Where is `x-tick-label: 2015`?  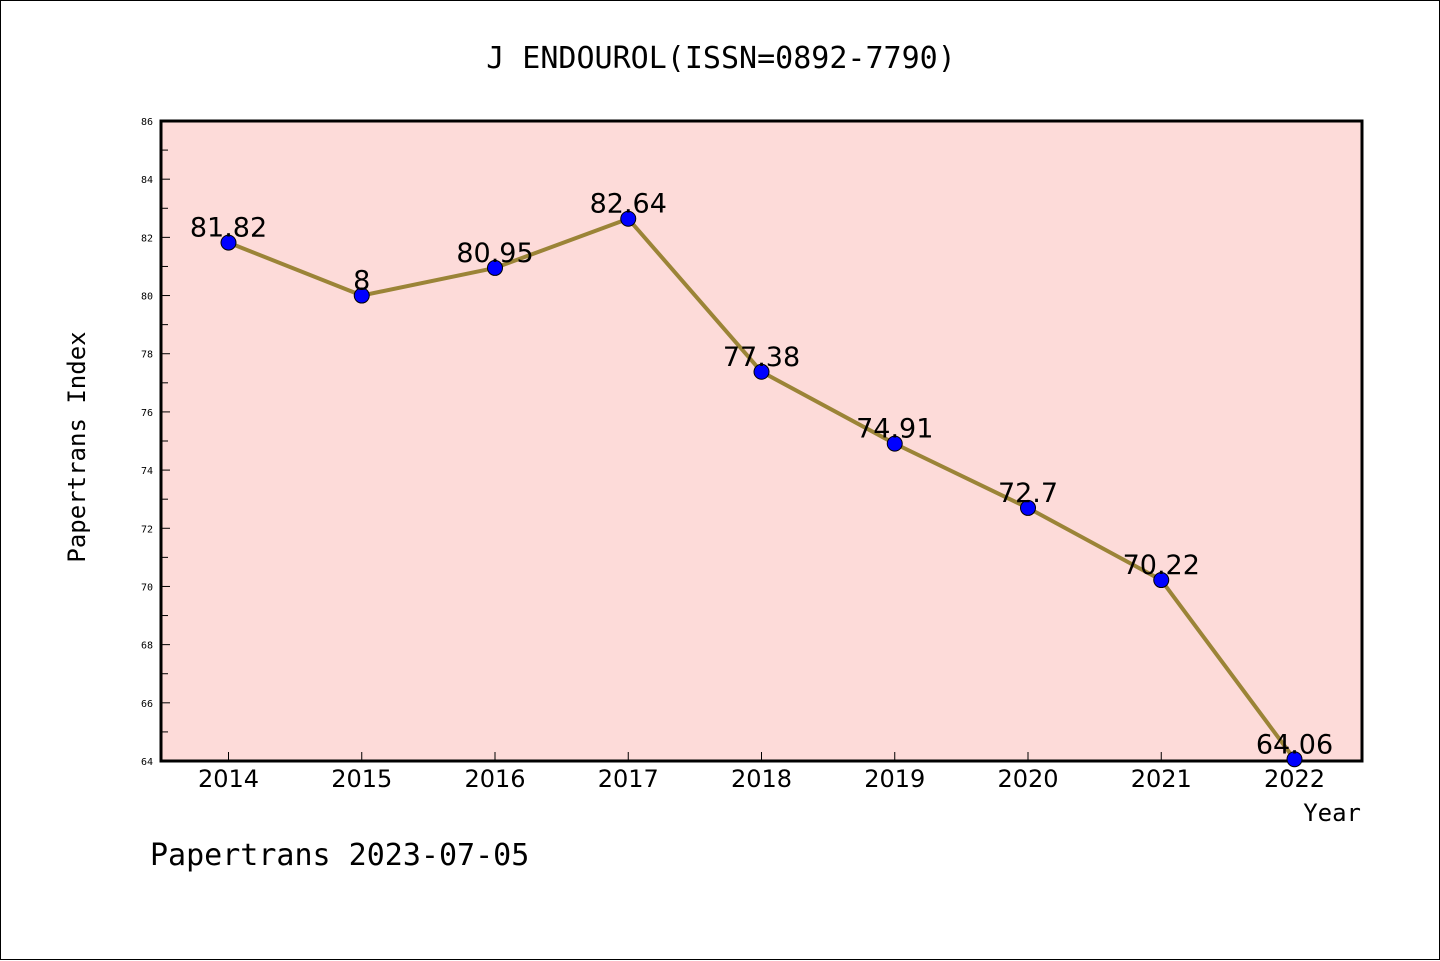
x-tick-label: 2015 is located at coordinates (361, 779).